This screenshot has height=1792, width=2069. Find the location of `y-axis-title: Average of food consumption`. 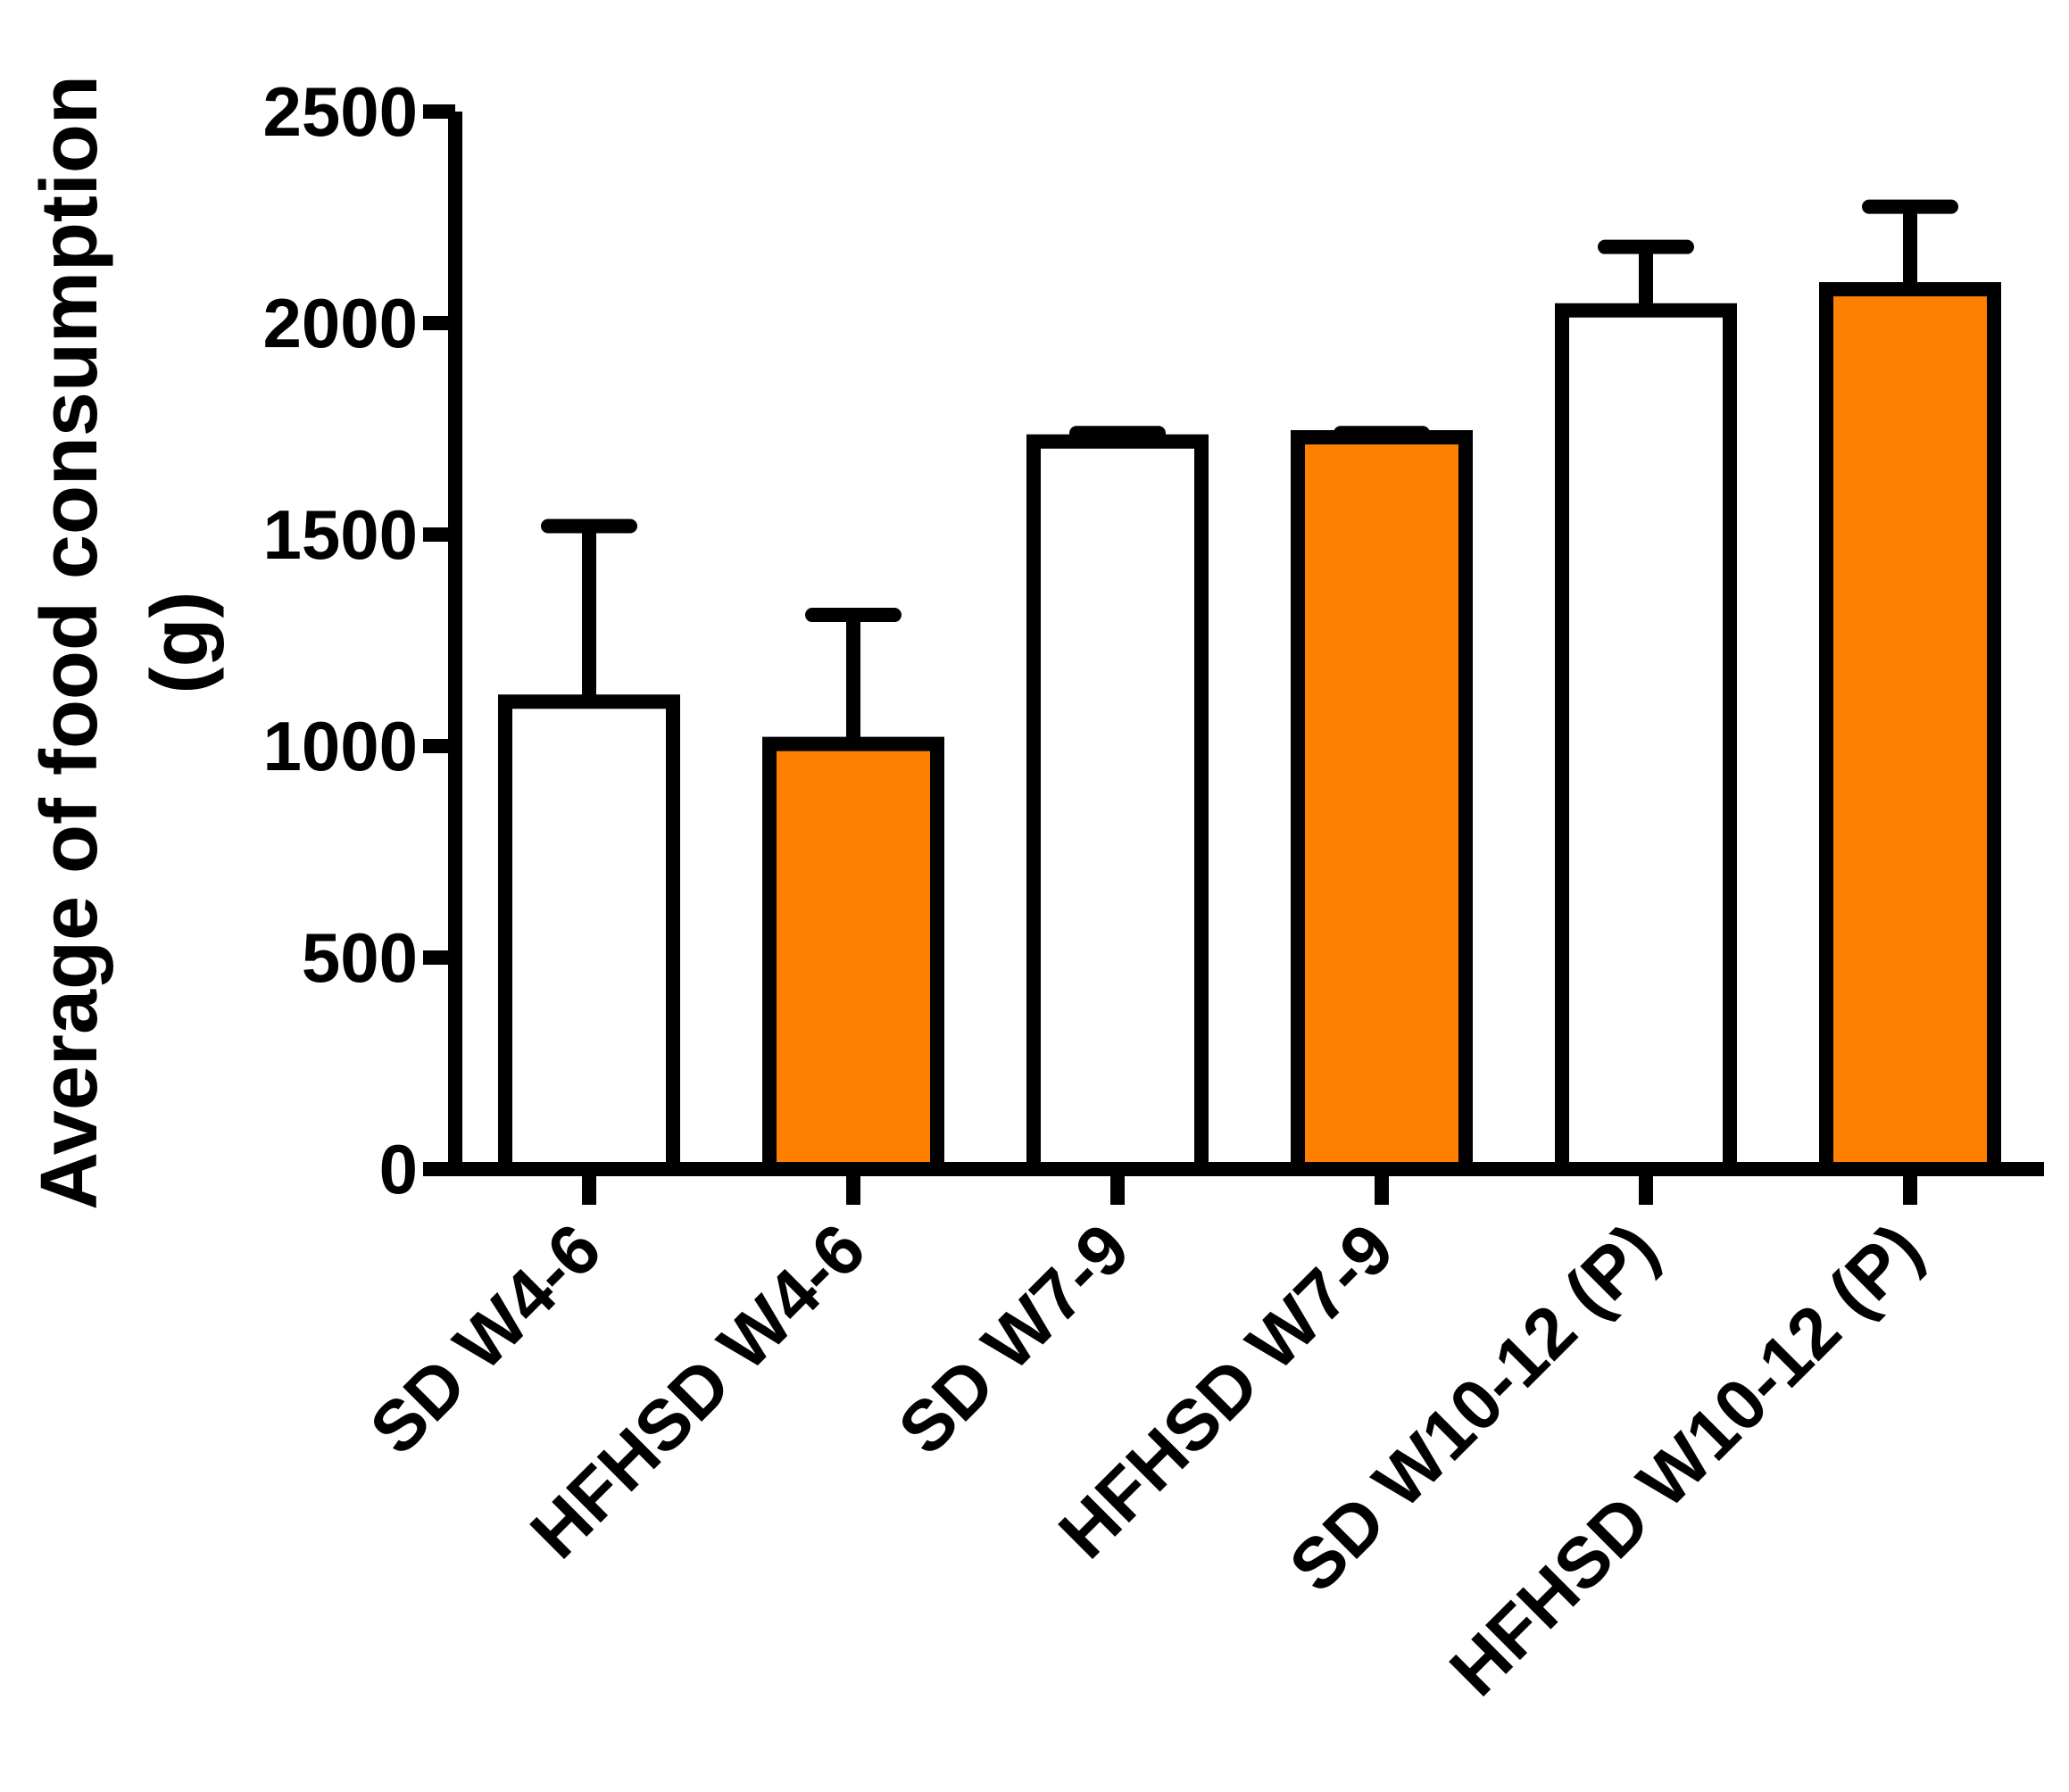

y-axis-title: Average of food consumption is located at coordinates (69, 642).